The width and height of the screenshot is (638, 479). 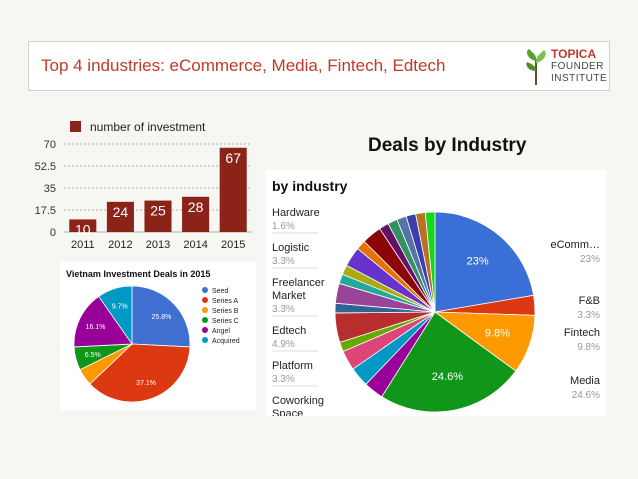 What do you see at coordinates (292, 366) in the screenshot?
I see `industry-left-label: Platform` at bounding box center [292, 366].